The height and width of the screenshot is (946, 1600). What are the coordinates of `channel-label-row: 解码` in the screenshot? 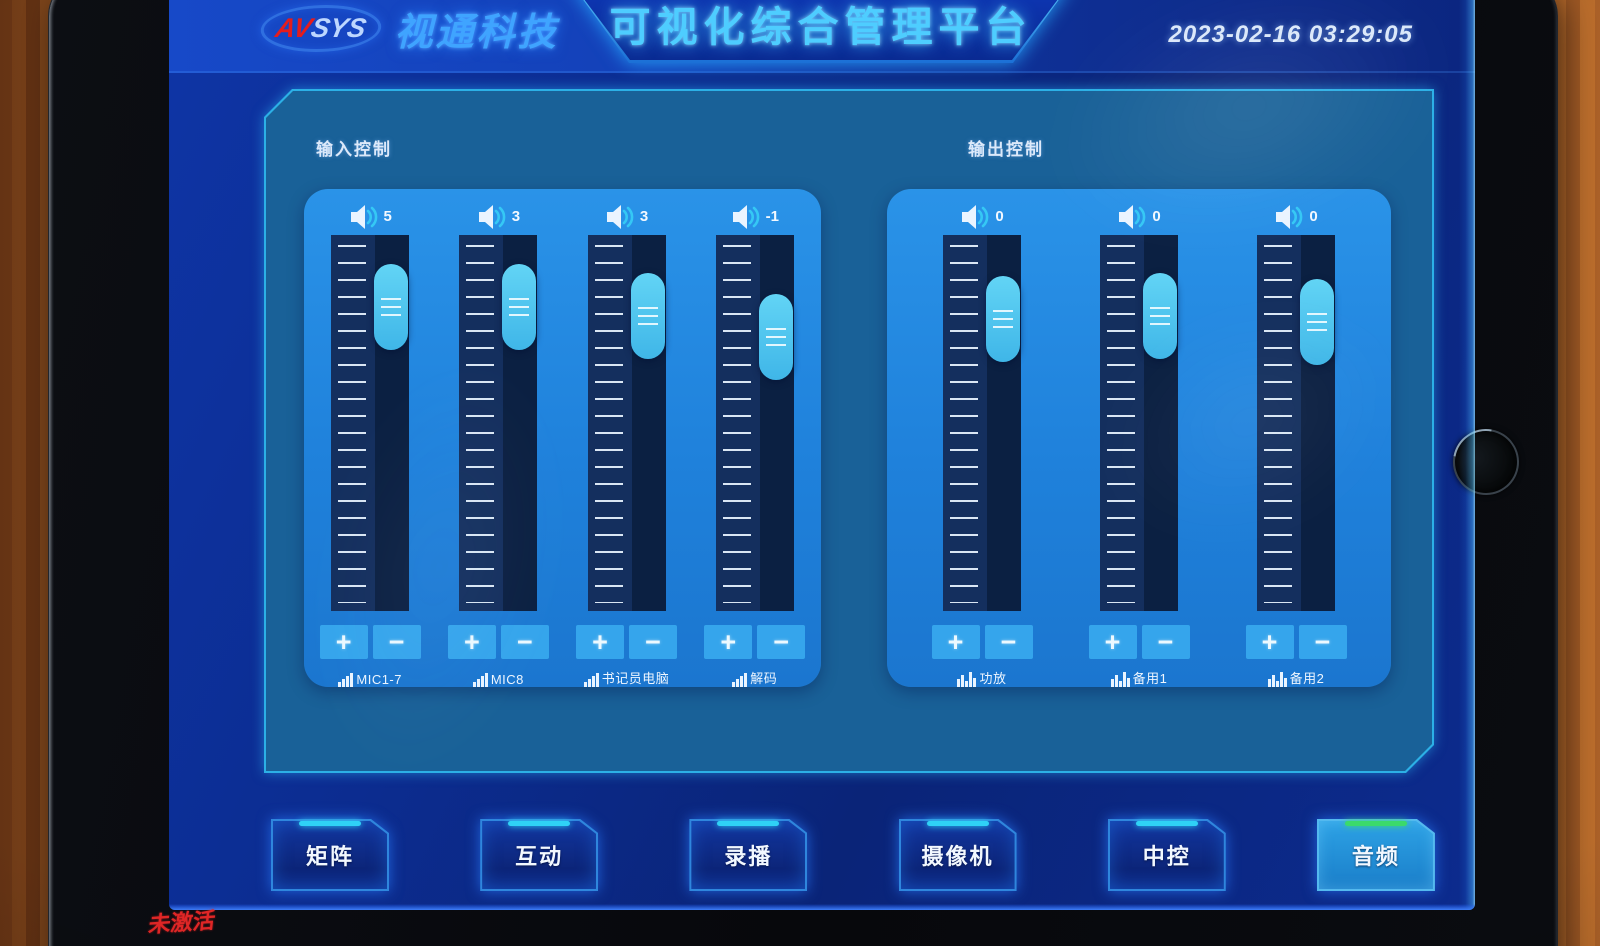 It's located at (754, 679).